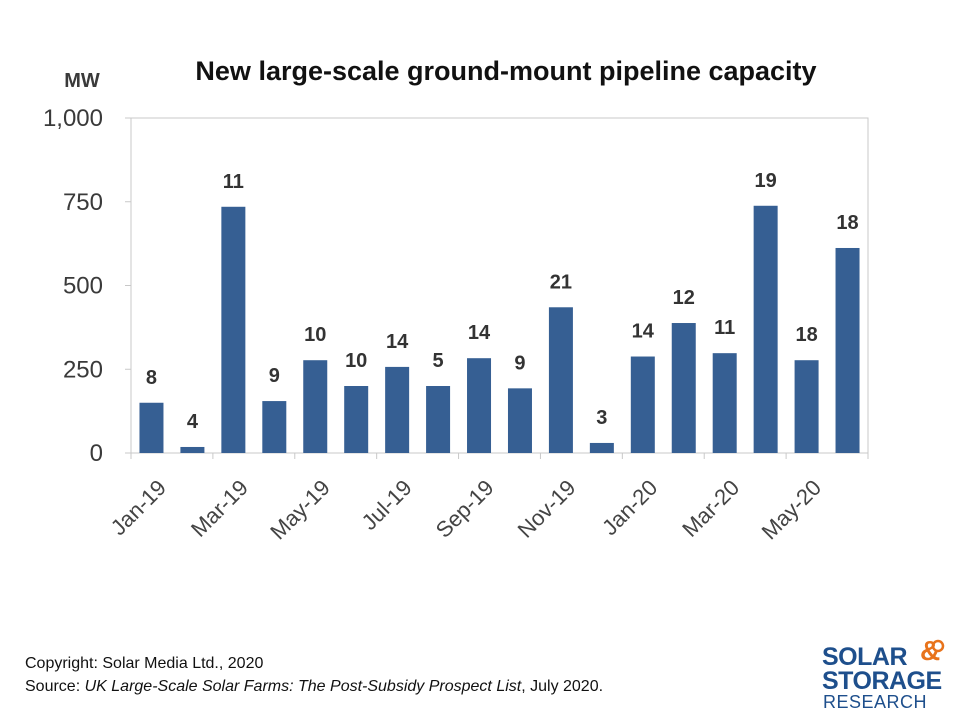 Image resolution: width=960 pixels, height=720 pixels. What do you see at coordinates (938, 646) in the screenshot?
I see `sun-icon` at bounding box center [938, 646].